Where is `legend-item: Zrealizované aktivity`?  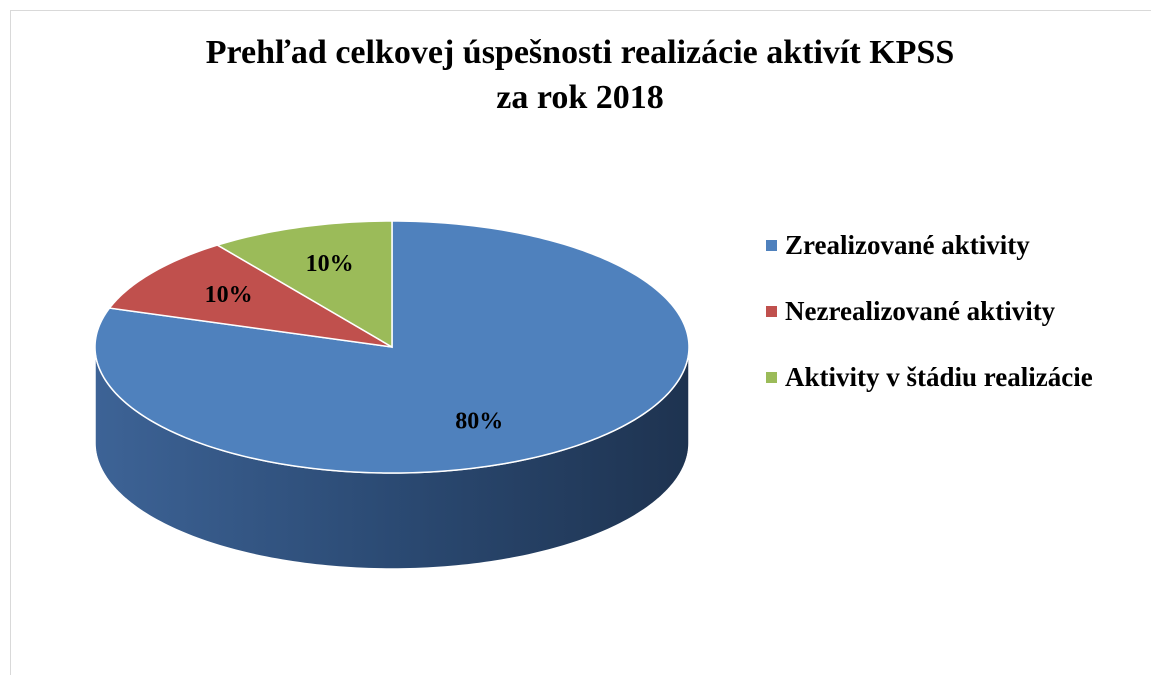
legend-item: Zrealizované aktivity is located at coordinates (936, 245).